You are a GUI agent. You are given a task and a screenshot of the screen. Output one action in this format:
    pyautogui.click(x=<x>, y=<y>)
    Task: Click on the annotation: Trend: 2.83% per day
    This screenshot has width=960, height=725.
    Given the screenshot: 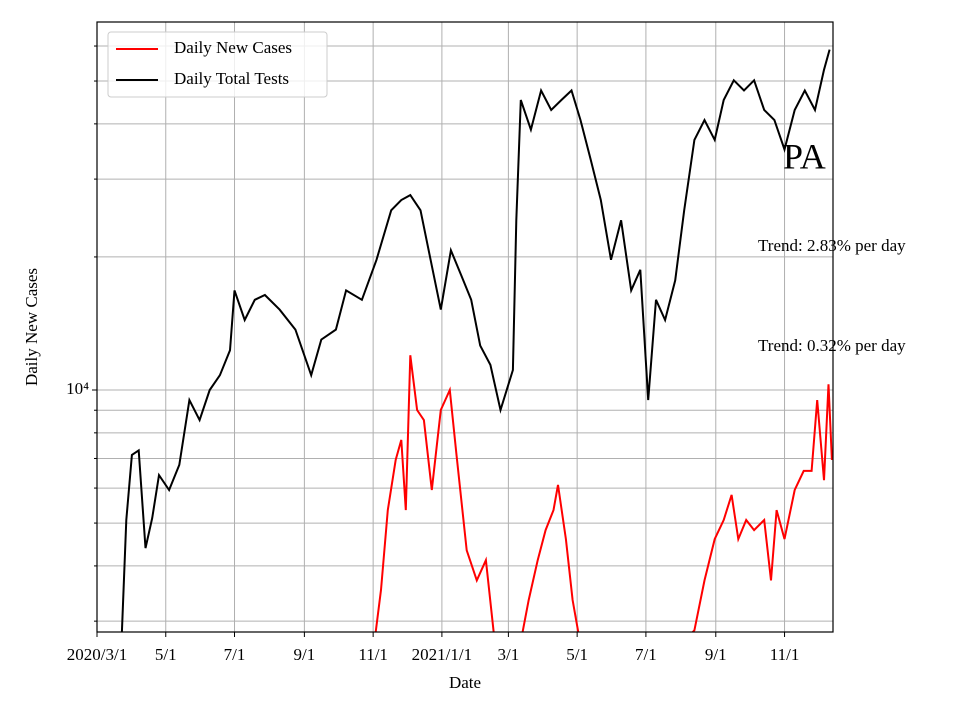 What is the action you would take?
    pyautogui.click(x=832, y=245)
    